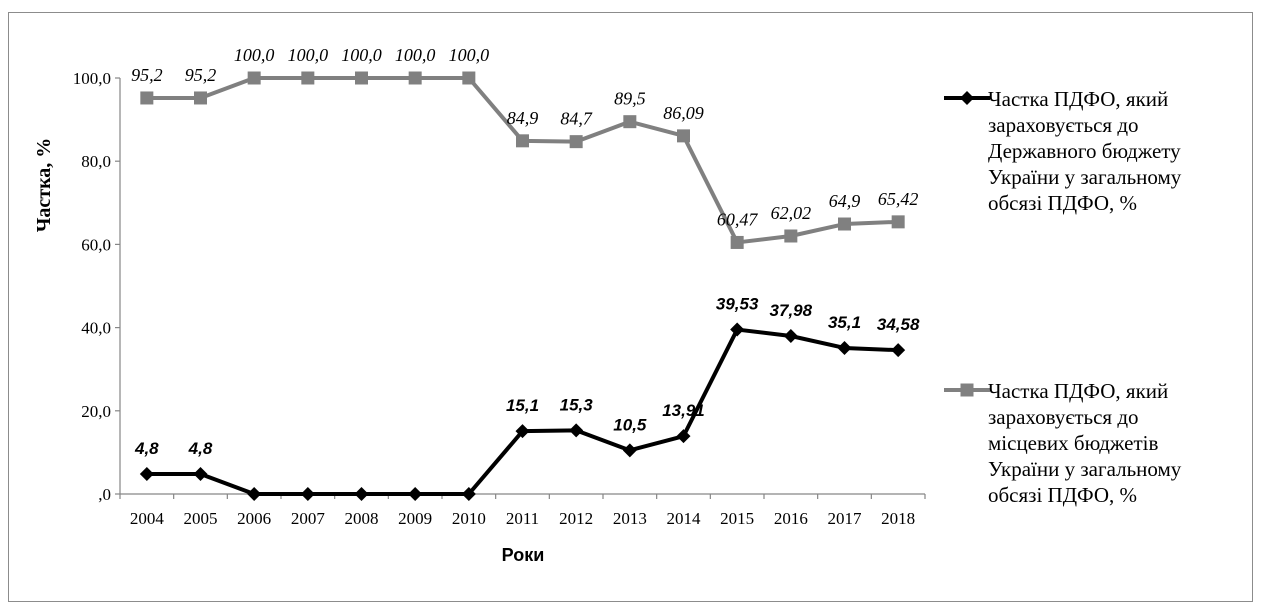 The image size is (1264, 609). I want to click on y-tick-label: 100,0, so click(92, 78).